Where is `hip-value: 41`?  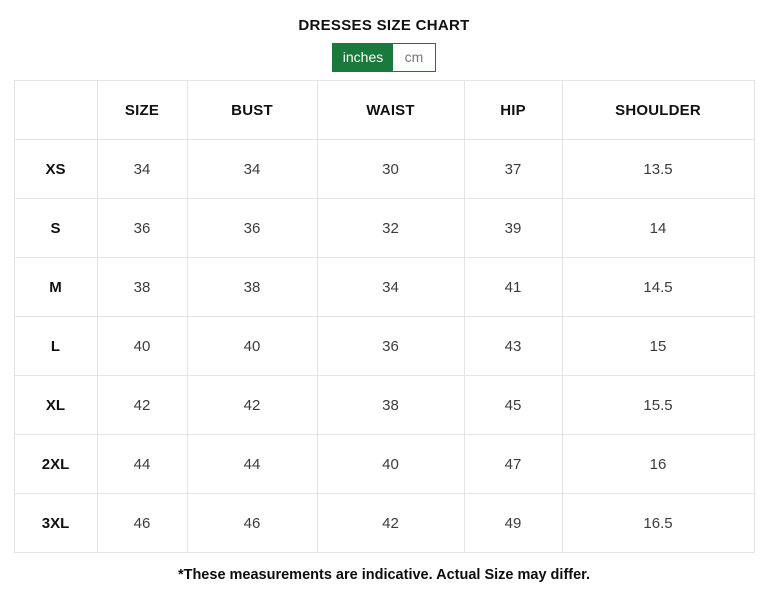
hip-value: 41 is located at coordinates (513, 287).